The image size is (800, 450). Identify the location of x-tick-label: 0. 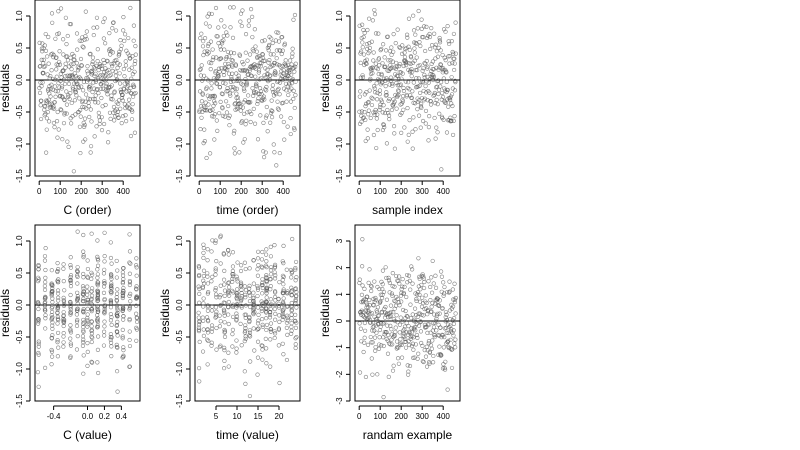
(199, 191).